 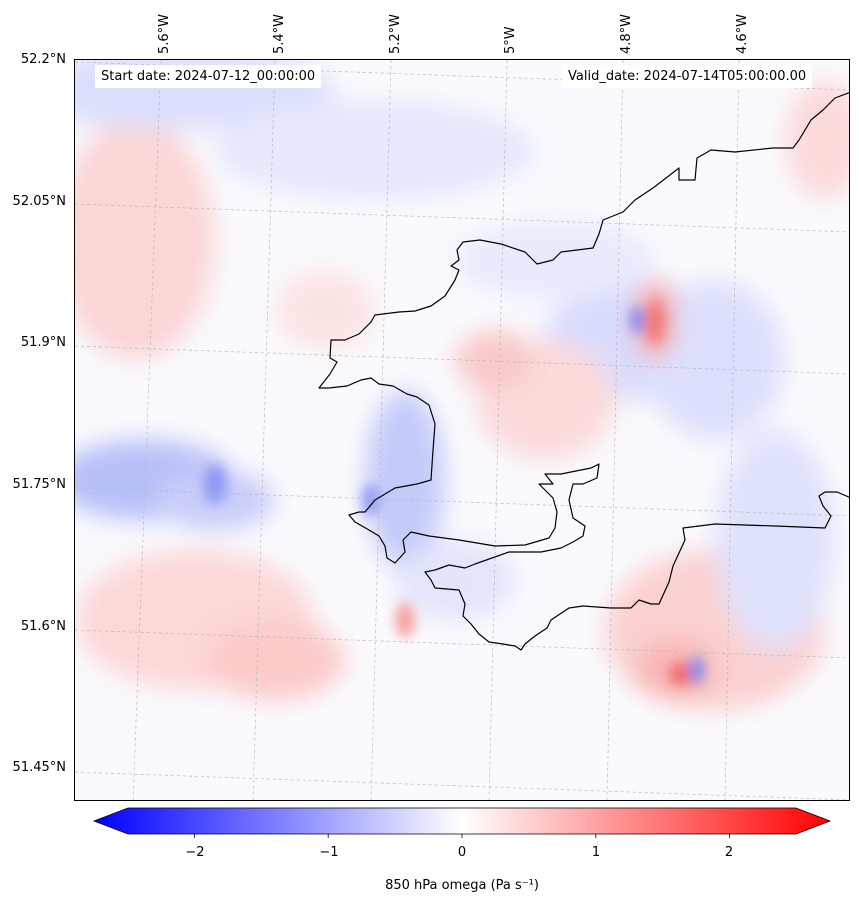 I want to click on lat-label: 52.05°N, so click(x=39, y=201).